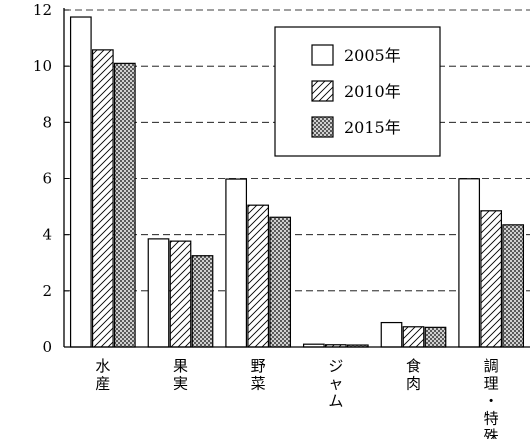 The image size is (530, 439). What do you see at coordinates (296, 398) in the screenshot?
I see `x-axis-labels: 水産 果実 野菜 ジャム 食肉 調理・特殊` at bounding box center [296, 398].